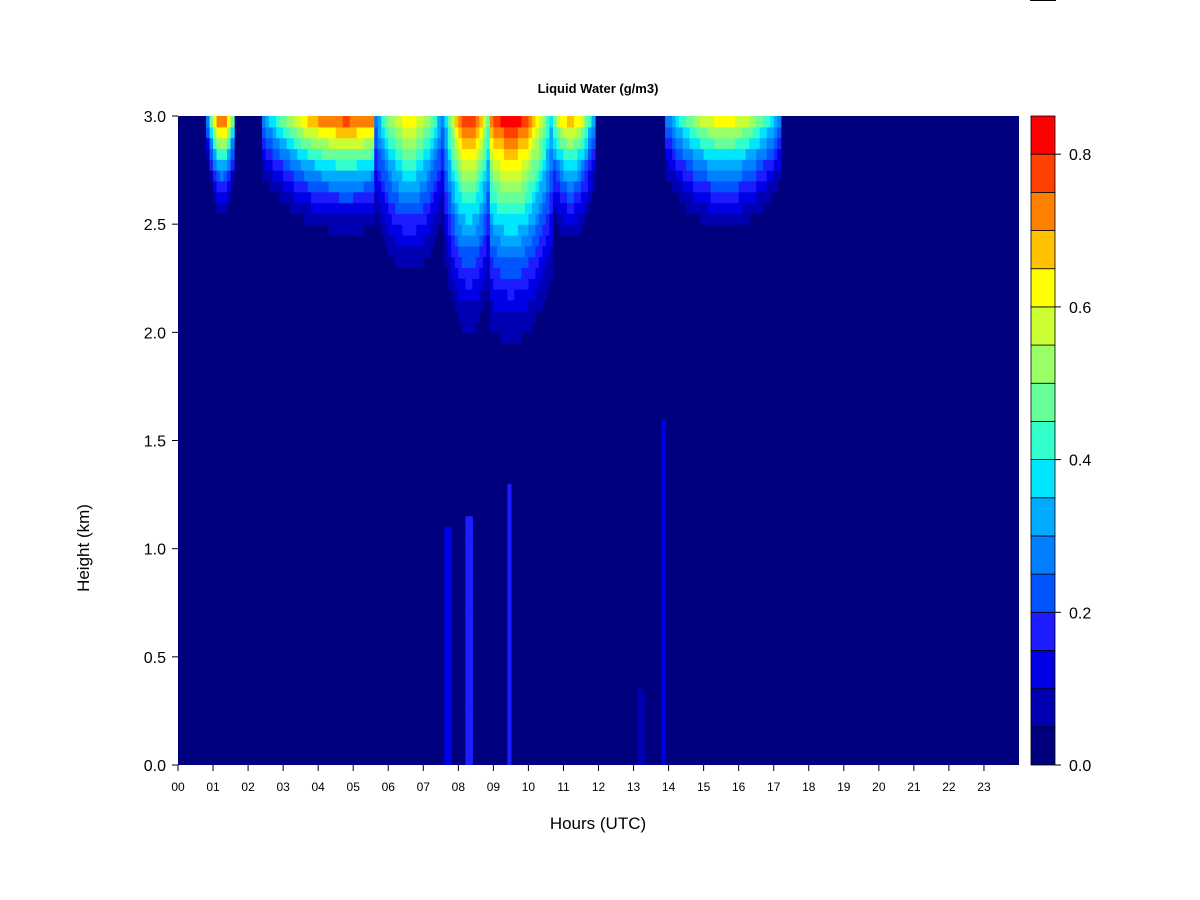  Describe the element at coordinates (809, 787) in the screenshot. I see `x-tick-label: 18` at that location.